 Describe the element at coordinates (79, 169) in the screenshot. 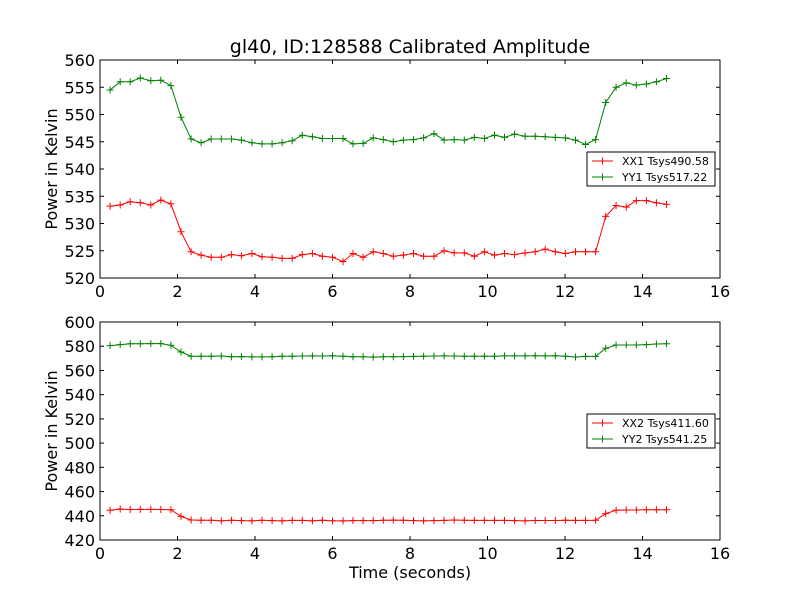

I see `y-tick-label: 540` at that location.